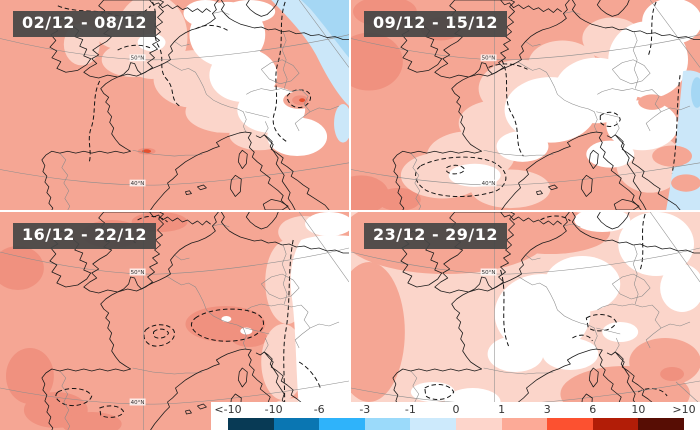 The height and width of the screenshot is (430, 700). What do you see at coordinates (436, 24) in the screenshot?
I see `date-range-label-week2: 09/12 - 15/12` at bounding box center [436, 24].